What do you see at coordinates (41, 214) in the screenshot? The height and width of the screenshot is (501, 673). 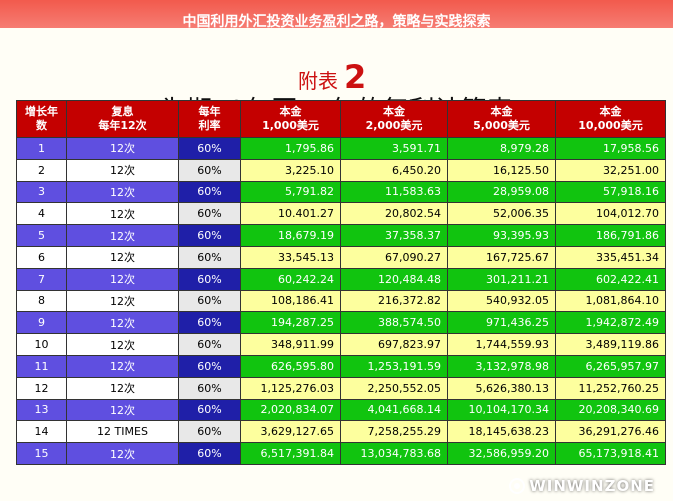 I see `cell-year: 4` at bounding box center [41, 214].